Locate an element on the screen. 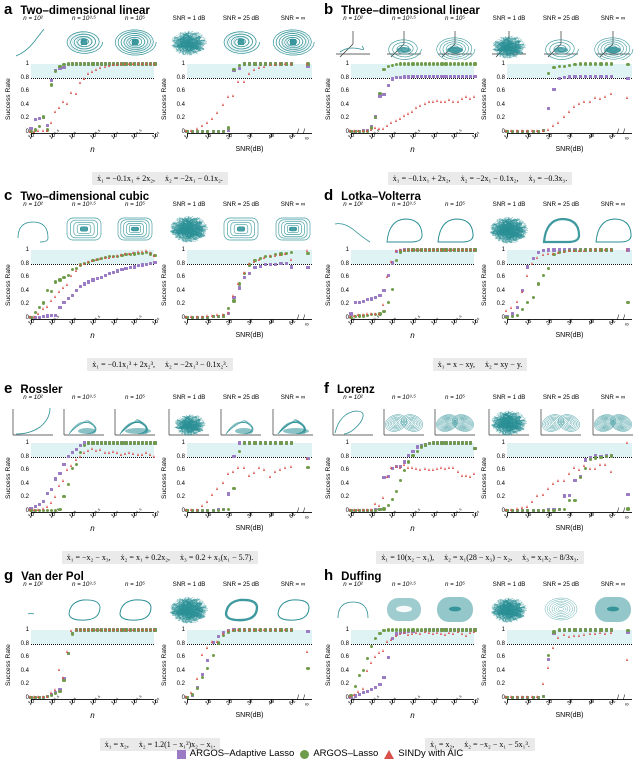  plot-axes-area: 1 13 25 37 49 61// ∞ is located at coordinates (567, 668).